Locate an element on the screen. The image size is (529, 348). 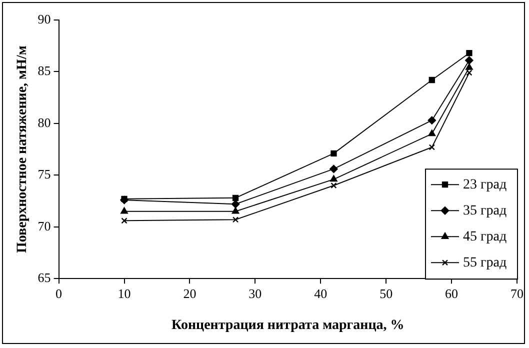
legend-label: 23 град is located at coordinates (485, 184).